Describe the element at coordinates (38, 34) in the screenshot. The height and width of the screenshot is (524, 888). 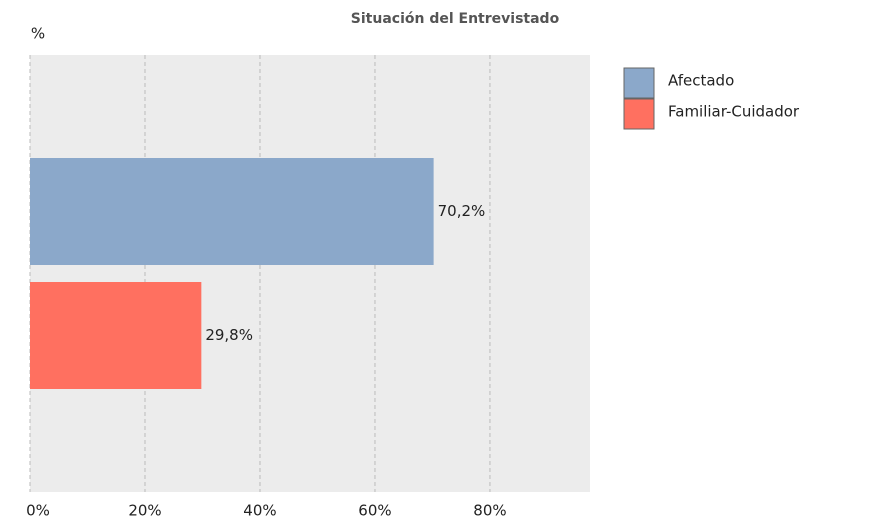
I see `axis-label: %` at that location.